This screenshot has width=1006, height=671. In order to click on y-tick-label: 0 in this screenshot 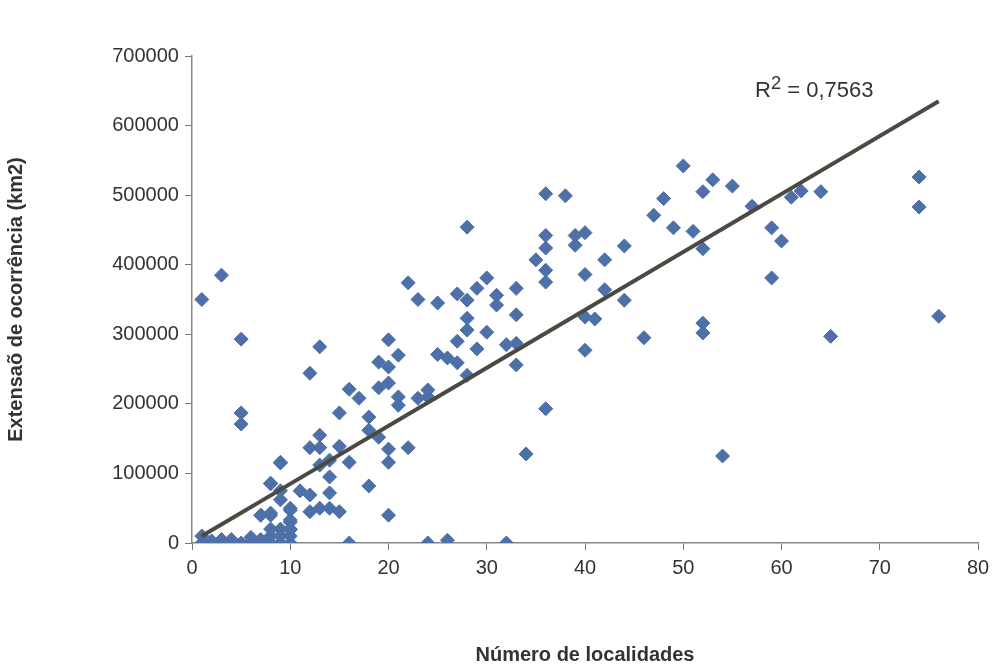, I will do `click(173, 541)`.